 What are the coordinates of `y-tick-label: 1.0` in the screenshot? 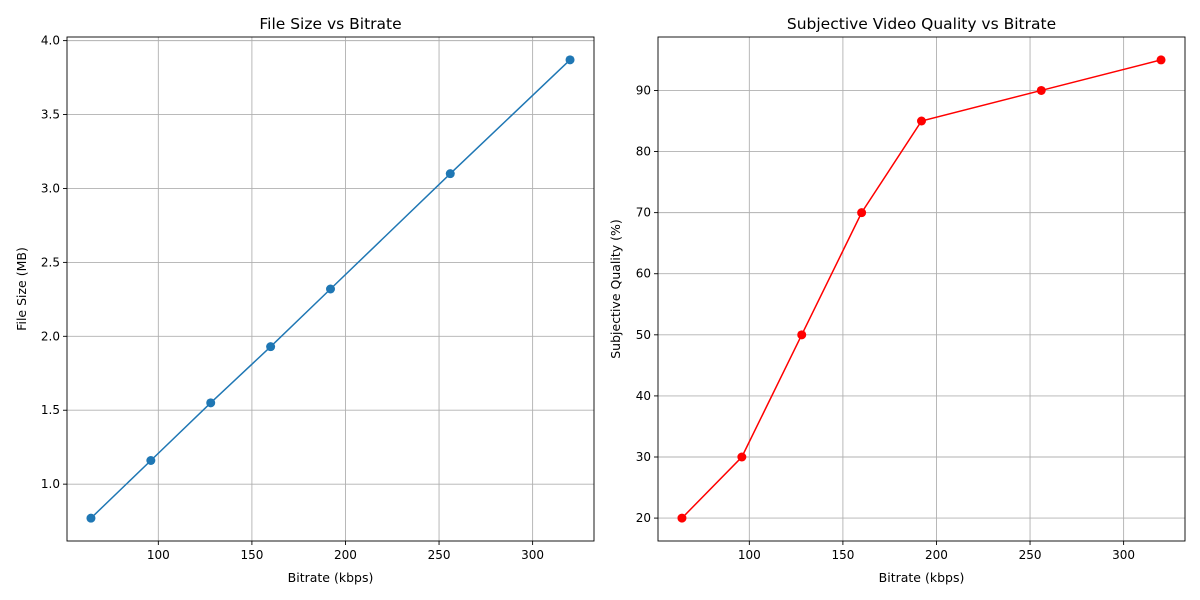 It's located at (50, 484).